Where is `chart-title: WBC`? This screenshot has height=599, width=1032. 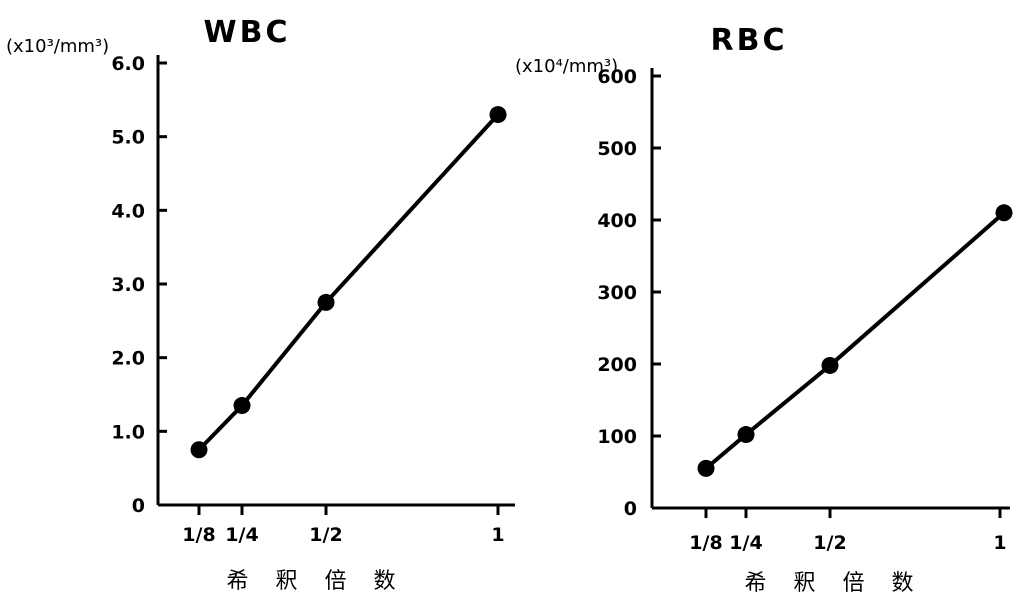
chart-title: WBC is located at coordinates (247, 32).